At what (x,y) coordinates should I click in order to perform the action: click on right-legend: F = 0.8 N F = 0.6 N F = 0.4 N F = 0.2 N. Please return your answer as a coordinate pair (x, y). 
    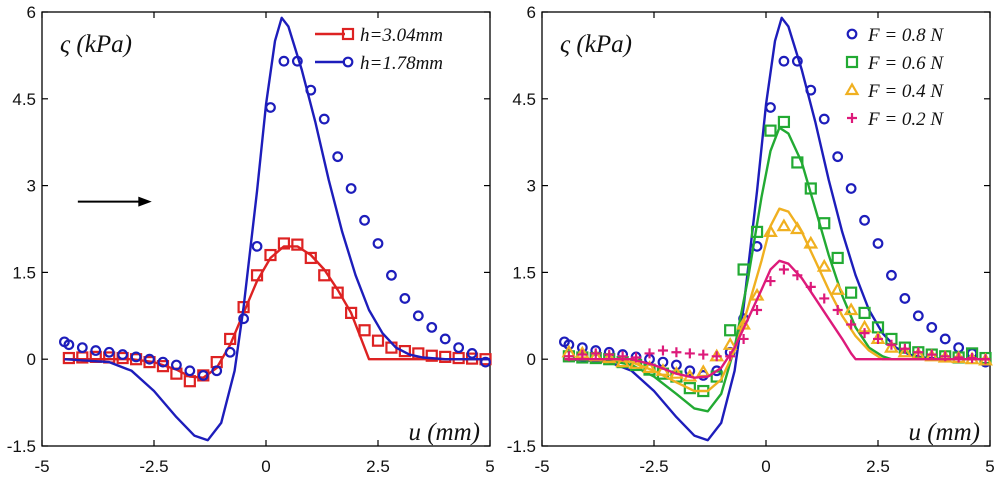
    Looking at the image, I should click on (894, 77).